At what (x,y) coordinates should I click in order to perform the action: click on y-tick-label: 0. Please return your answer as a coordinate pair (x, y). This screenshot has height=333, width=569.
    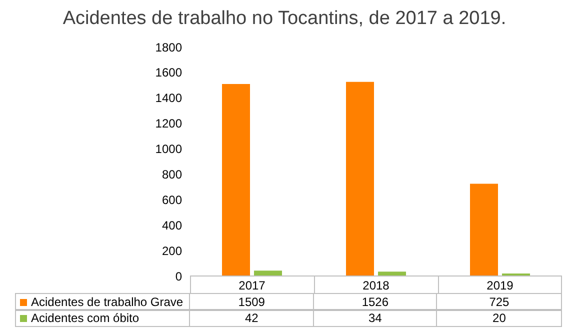
    Looking at the image, I should click on (178, 276).